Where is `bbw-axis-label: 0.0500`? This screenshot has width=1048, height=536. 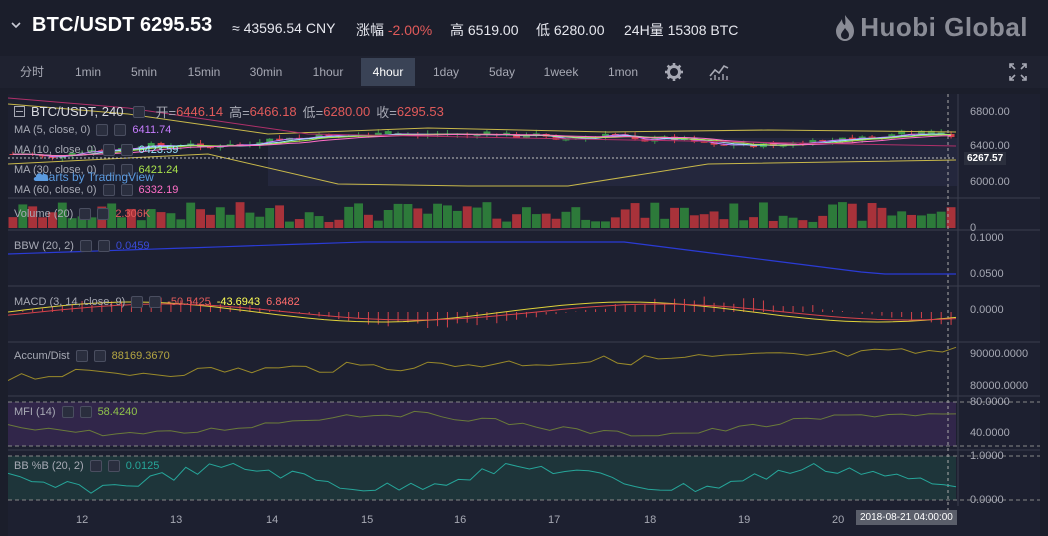
bbw-axis-label: 0.0500 is located at coordinates (987, 274).